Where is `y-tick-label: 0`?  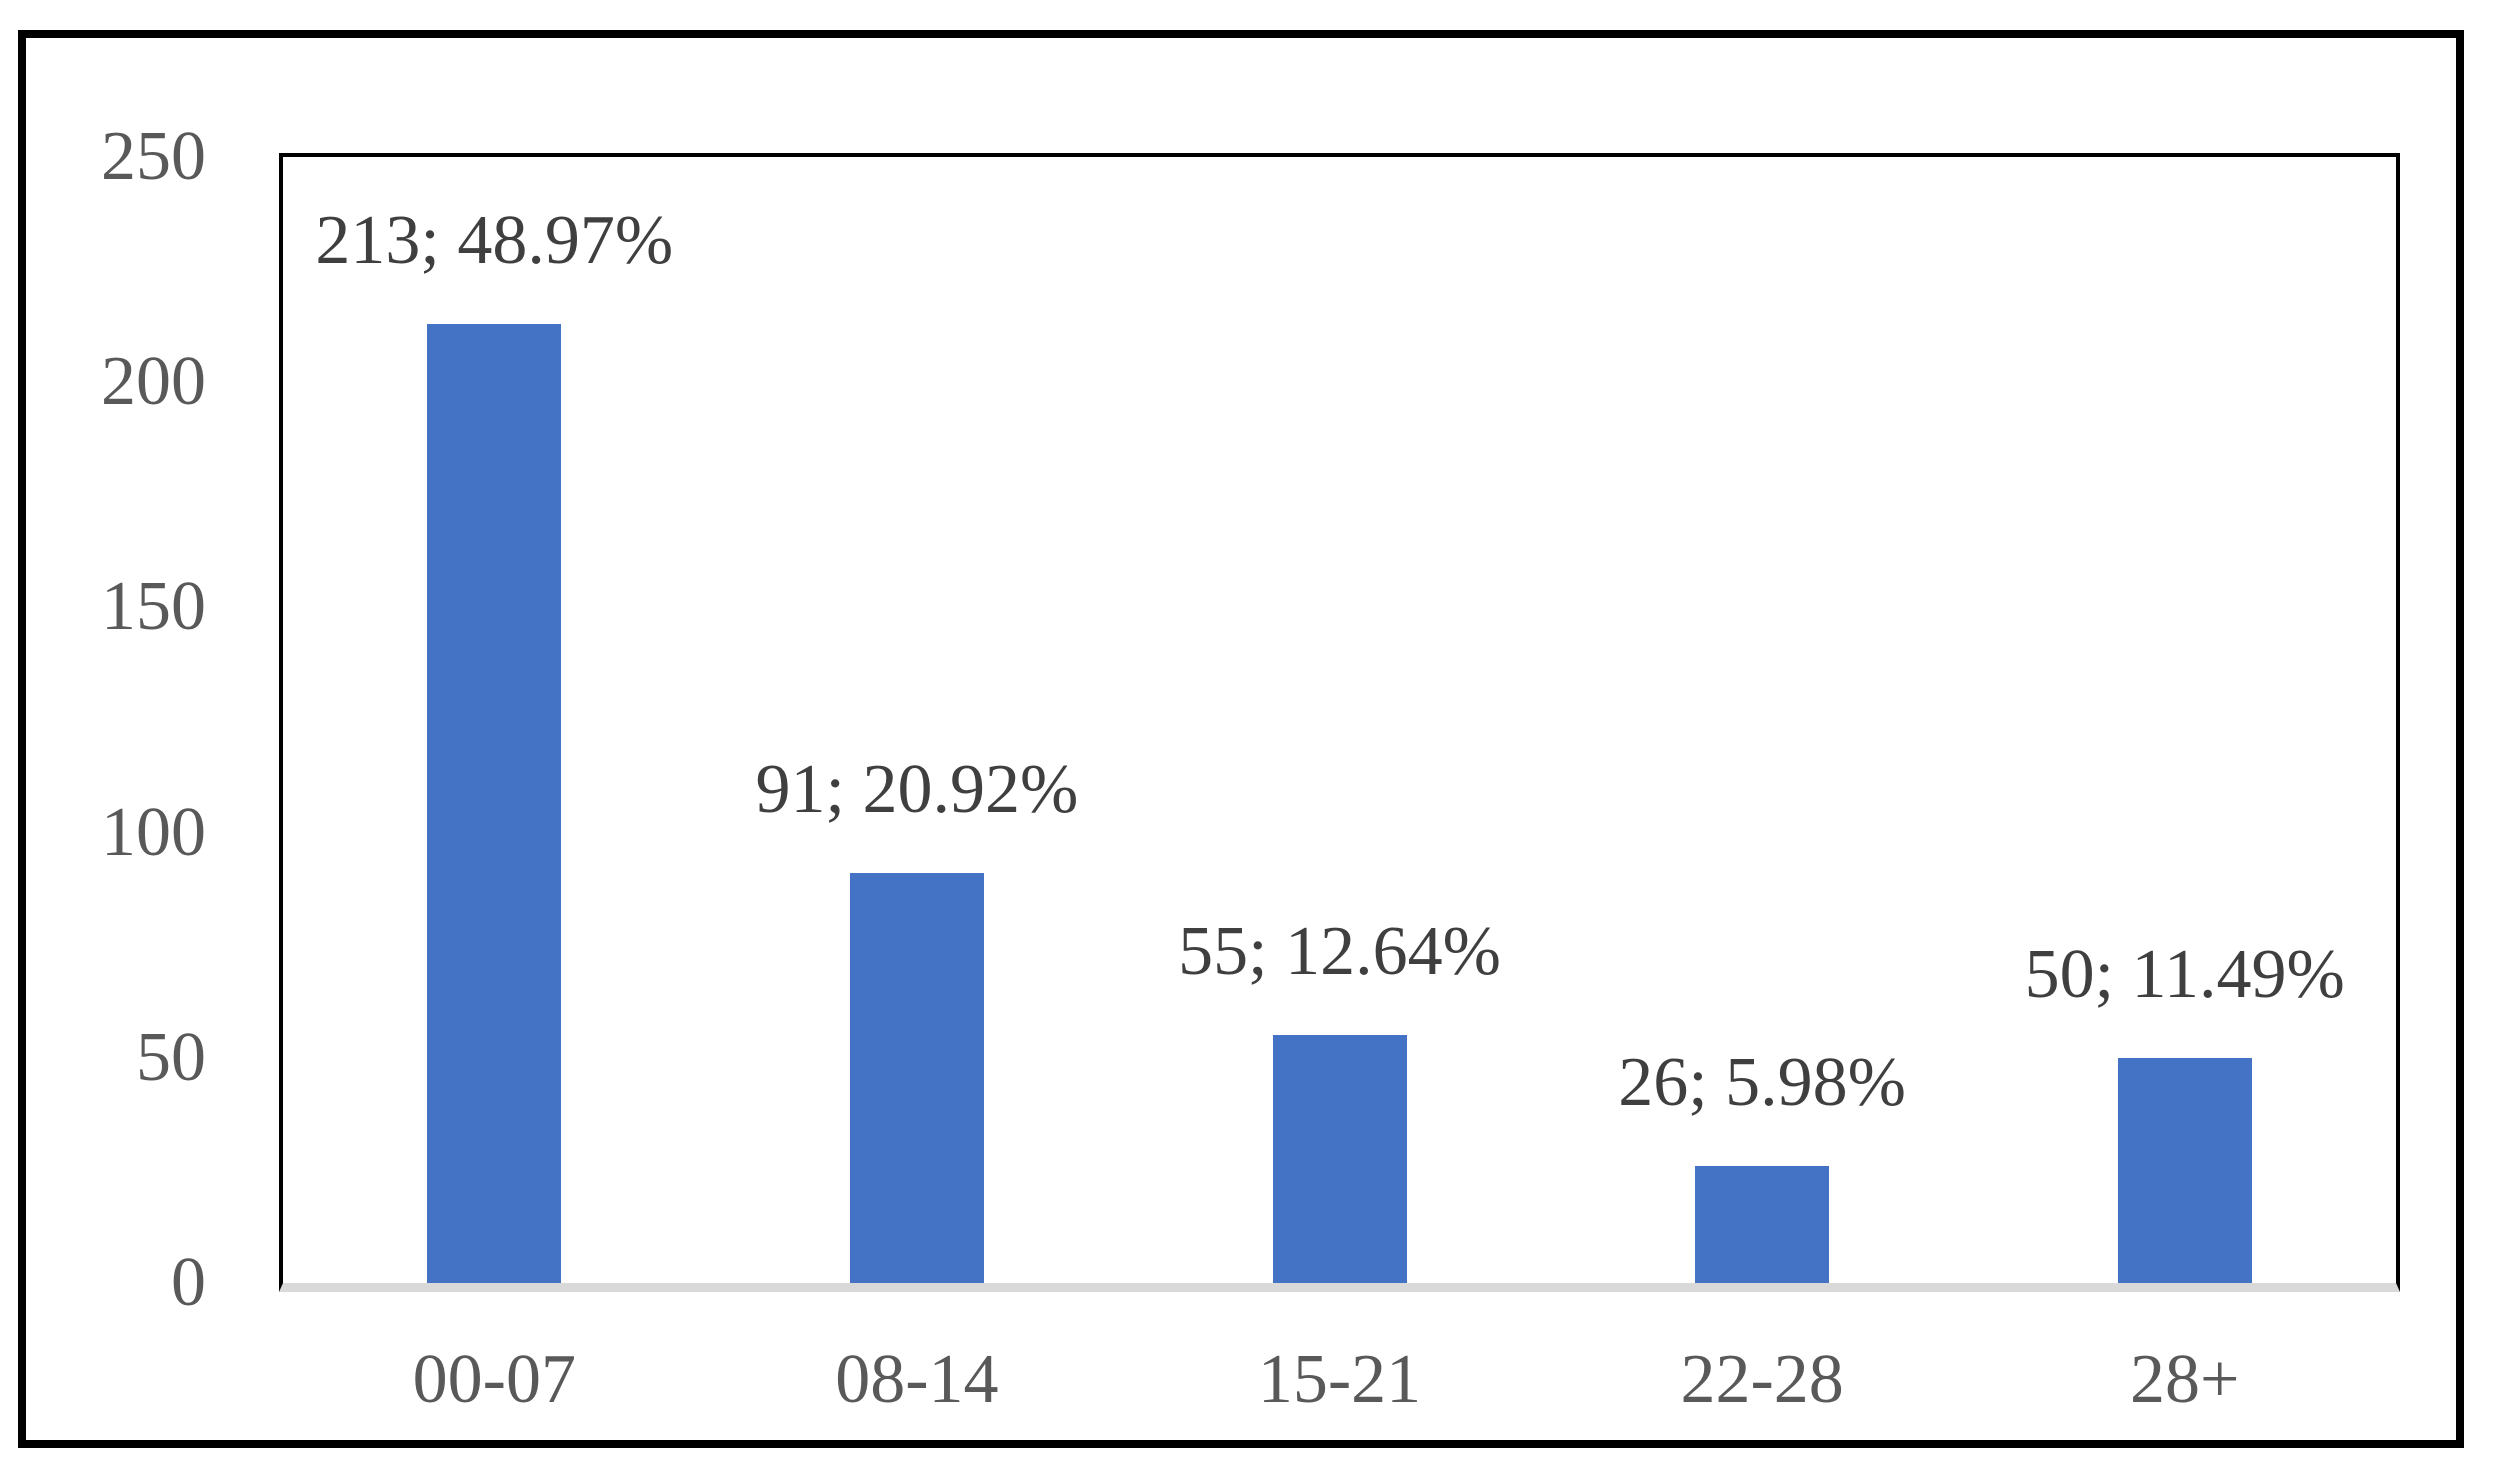 y-tick-label: 0 is located at coordinates (188, 1282).